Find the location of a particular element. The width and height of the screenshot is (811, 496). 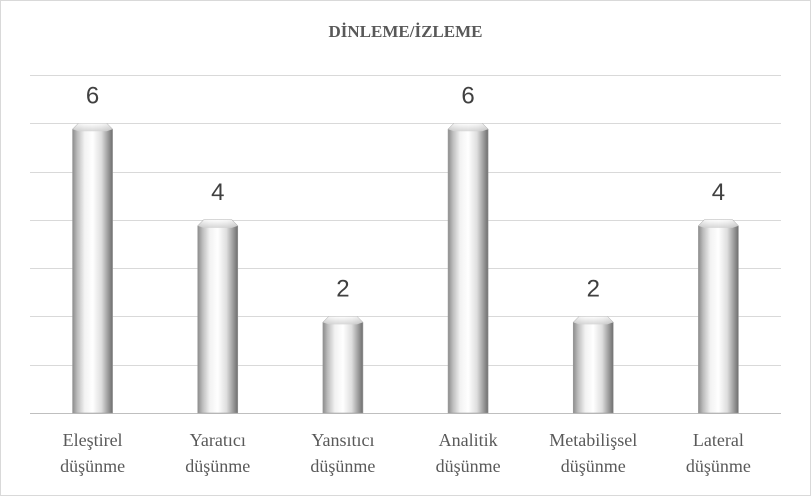

category-label: Analitik is located at coordinates (468, 440).